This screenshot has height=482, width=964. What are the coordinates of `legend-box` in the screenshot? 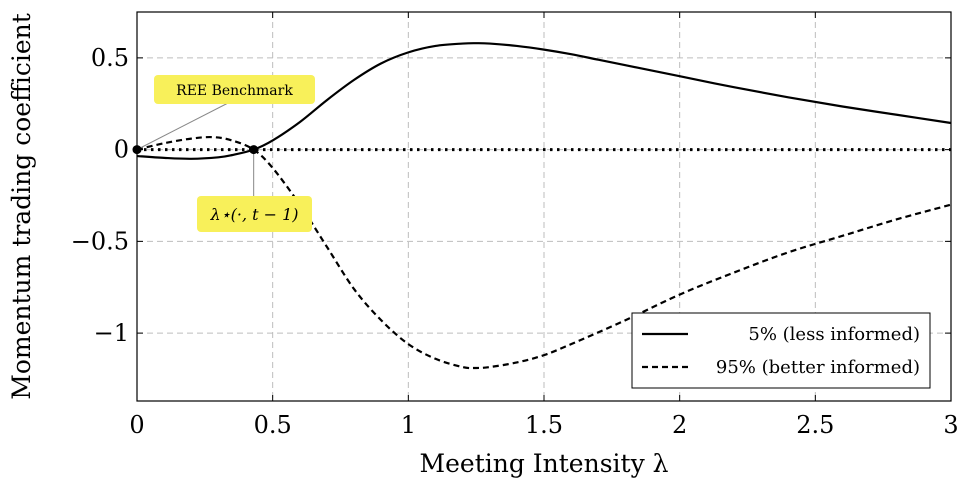 It's located at (781, 350).